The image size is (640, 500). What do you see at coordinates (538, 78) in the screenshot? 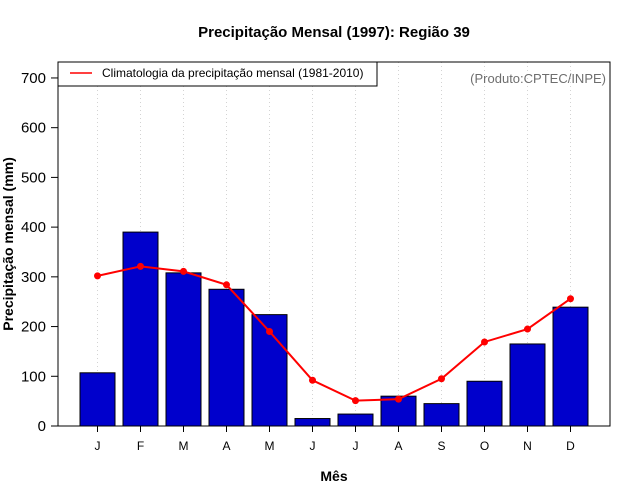
I see `source-annotation: (Produto:CPTEC/INPE)` at bounding box center [538, 78].